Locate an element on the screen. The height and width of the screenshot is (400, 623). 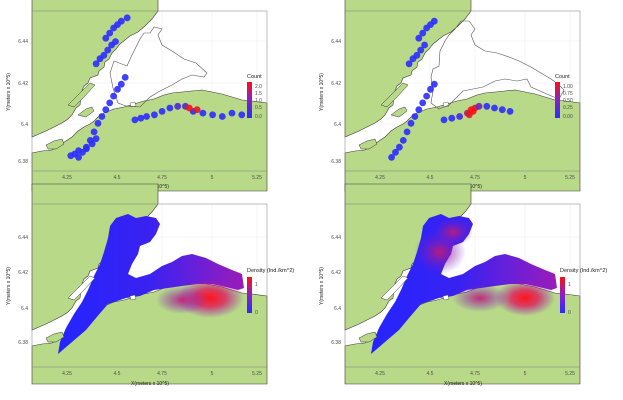
legend-label: 0.5 is located at coordinates (258, 108).